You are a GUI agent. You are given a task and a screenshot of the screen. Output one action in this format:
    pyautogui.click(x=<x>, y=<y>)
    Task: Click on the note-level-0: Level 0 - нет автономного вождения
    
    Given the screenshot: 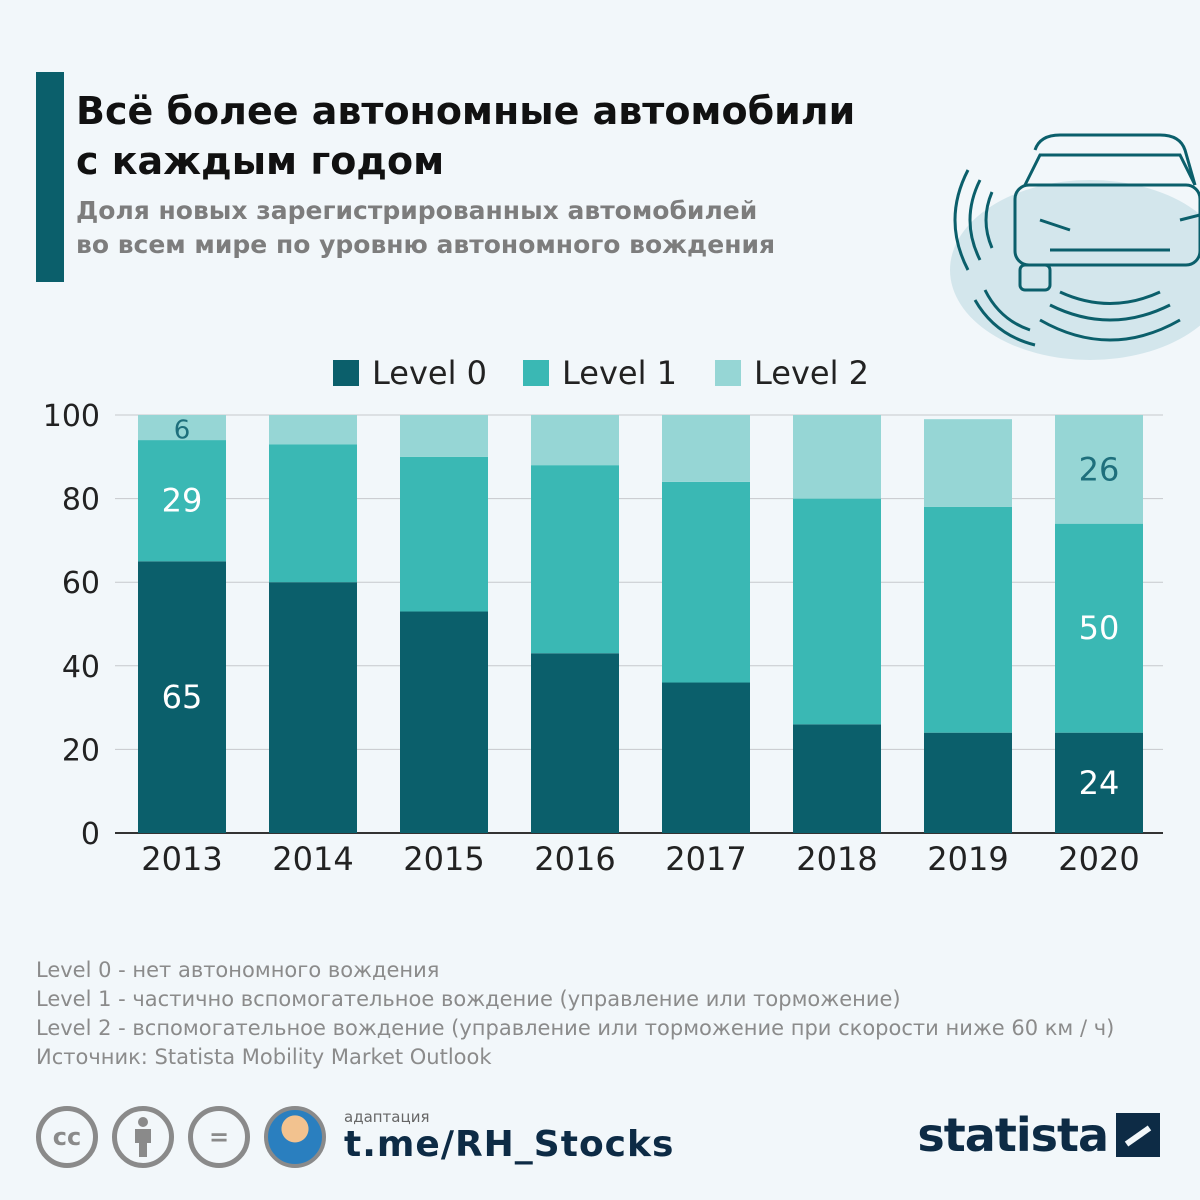 What is the action you would take?
    pyautogui.click(x=238, y=970)
    